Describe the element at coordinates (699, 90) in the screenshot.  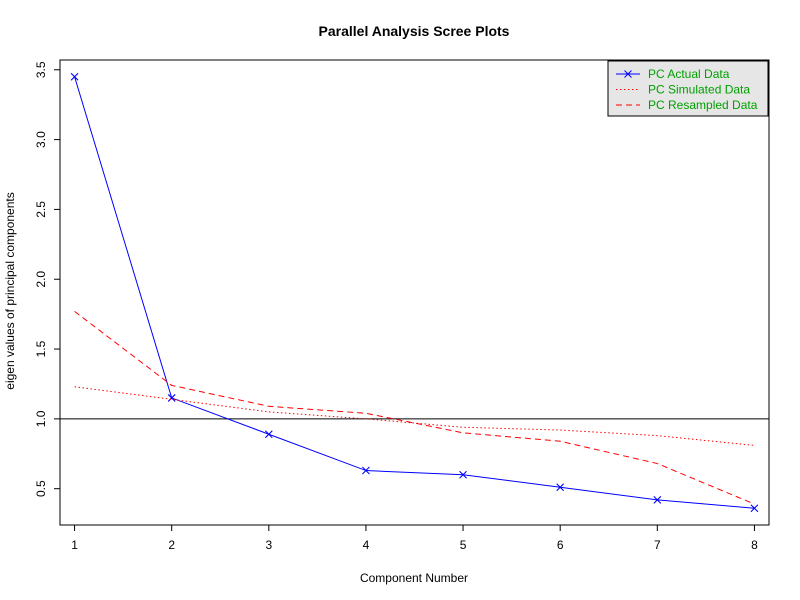
I see `legend-entry-2: PC Simulated Data` at that location.